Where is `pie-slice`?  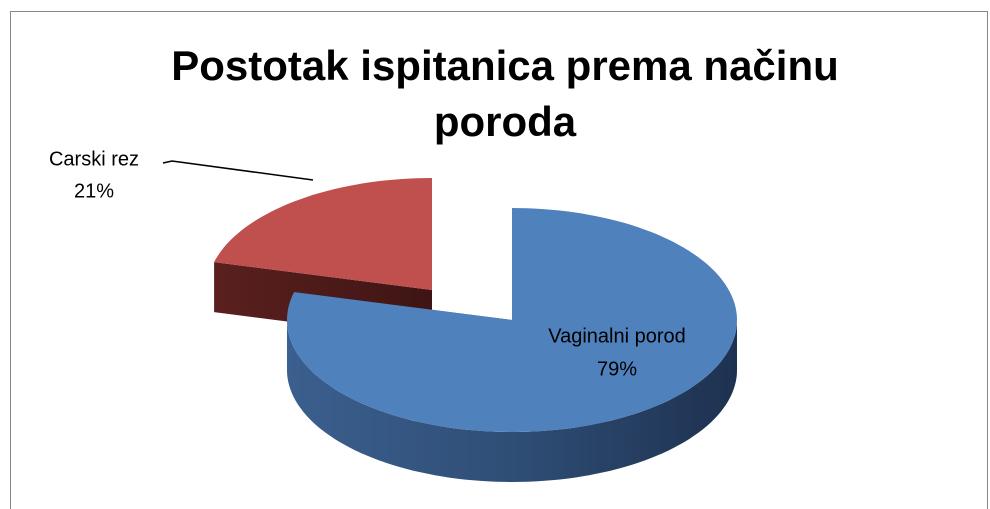
pie-slice is located at coordinates (323, 234).